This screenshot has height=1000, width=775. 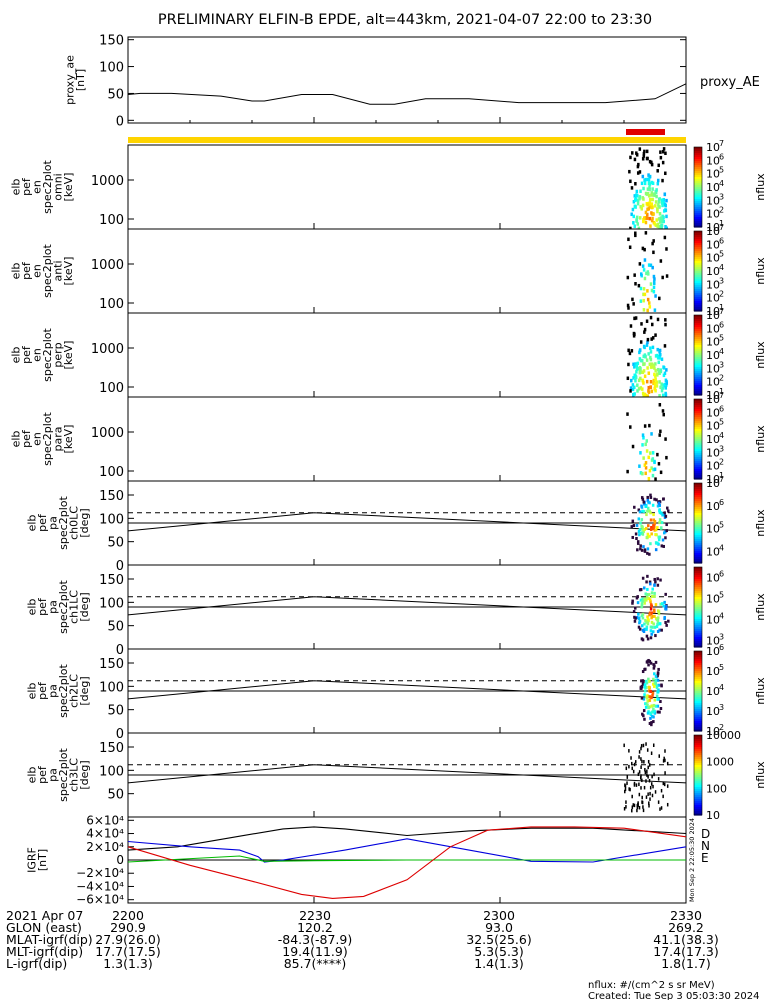 I want to click on spectrogram-1-ylabel-line: spec2plot, so click(x=47, y=187).